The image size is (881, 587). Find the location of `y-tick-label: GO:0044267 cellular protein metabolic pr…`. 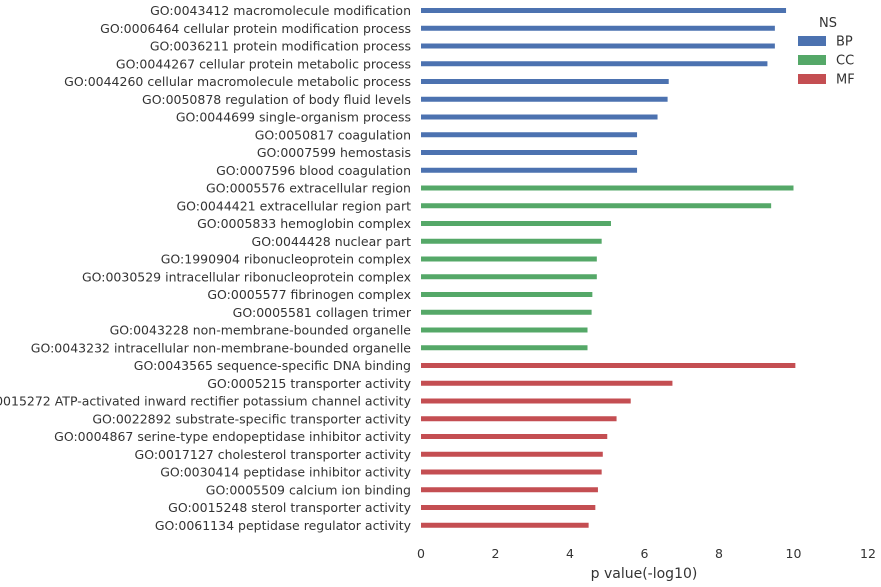

y-tick-label: GO:0044267 cellular protein metabolic pr… is located at coordinates (263, 63).